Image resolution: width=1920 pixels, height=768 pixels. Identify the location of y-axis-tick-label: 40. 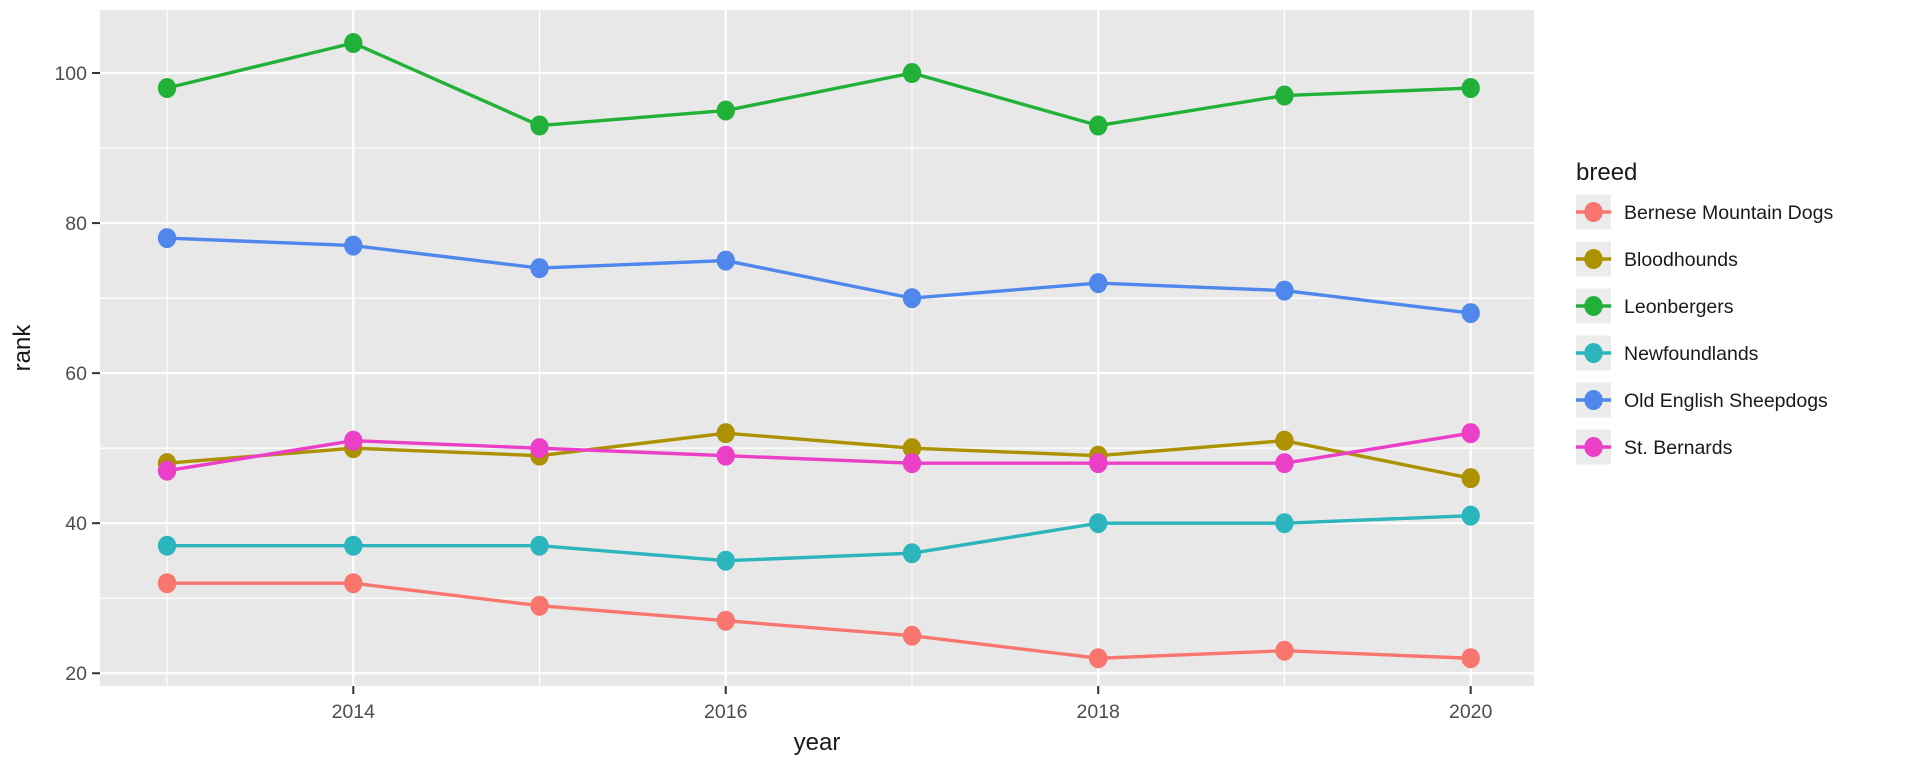
(76, 524).